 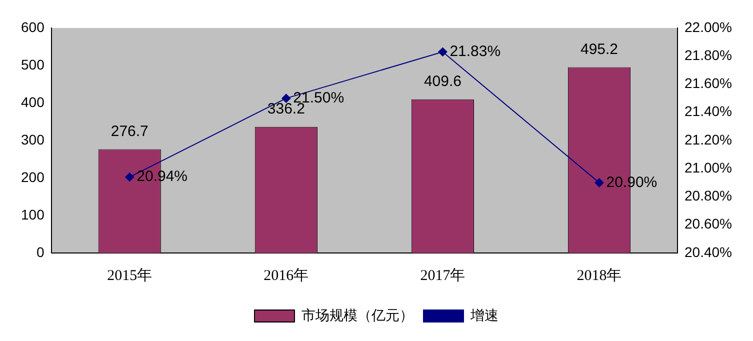 What do you see at coordinates (708, 167) in the screenshot?
I see `y2-tick-label: 21.00%` at bounding box center [708, 167].